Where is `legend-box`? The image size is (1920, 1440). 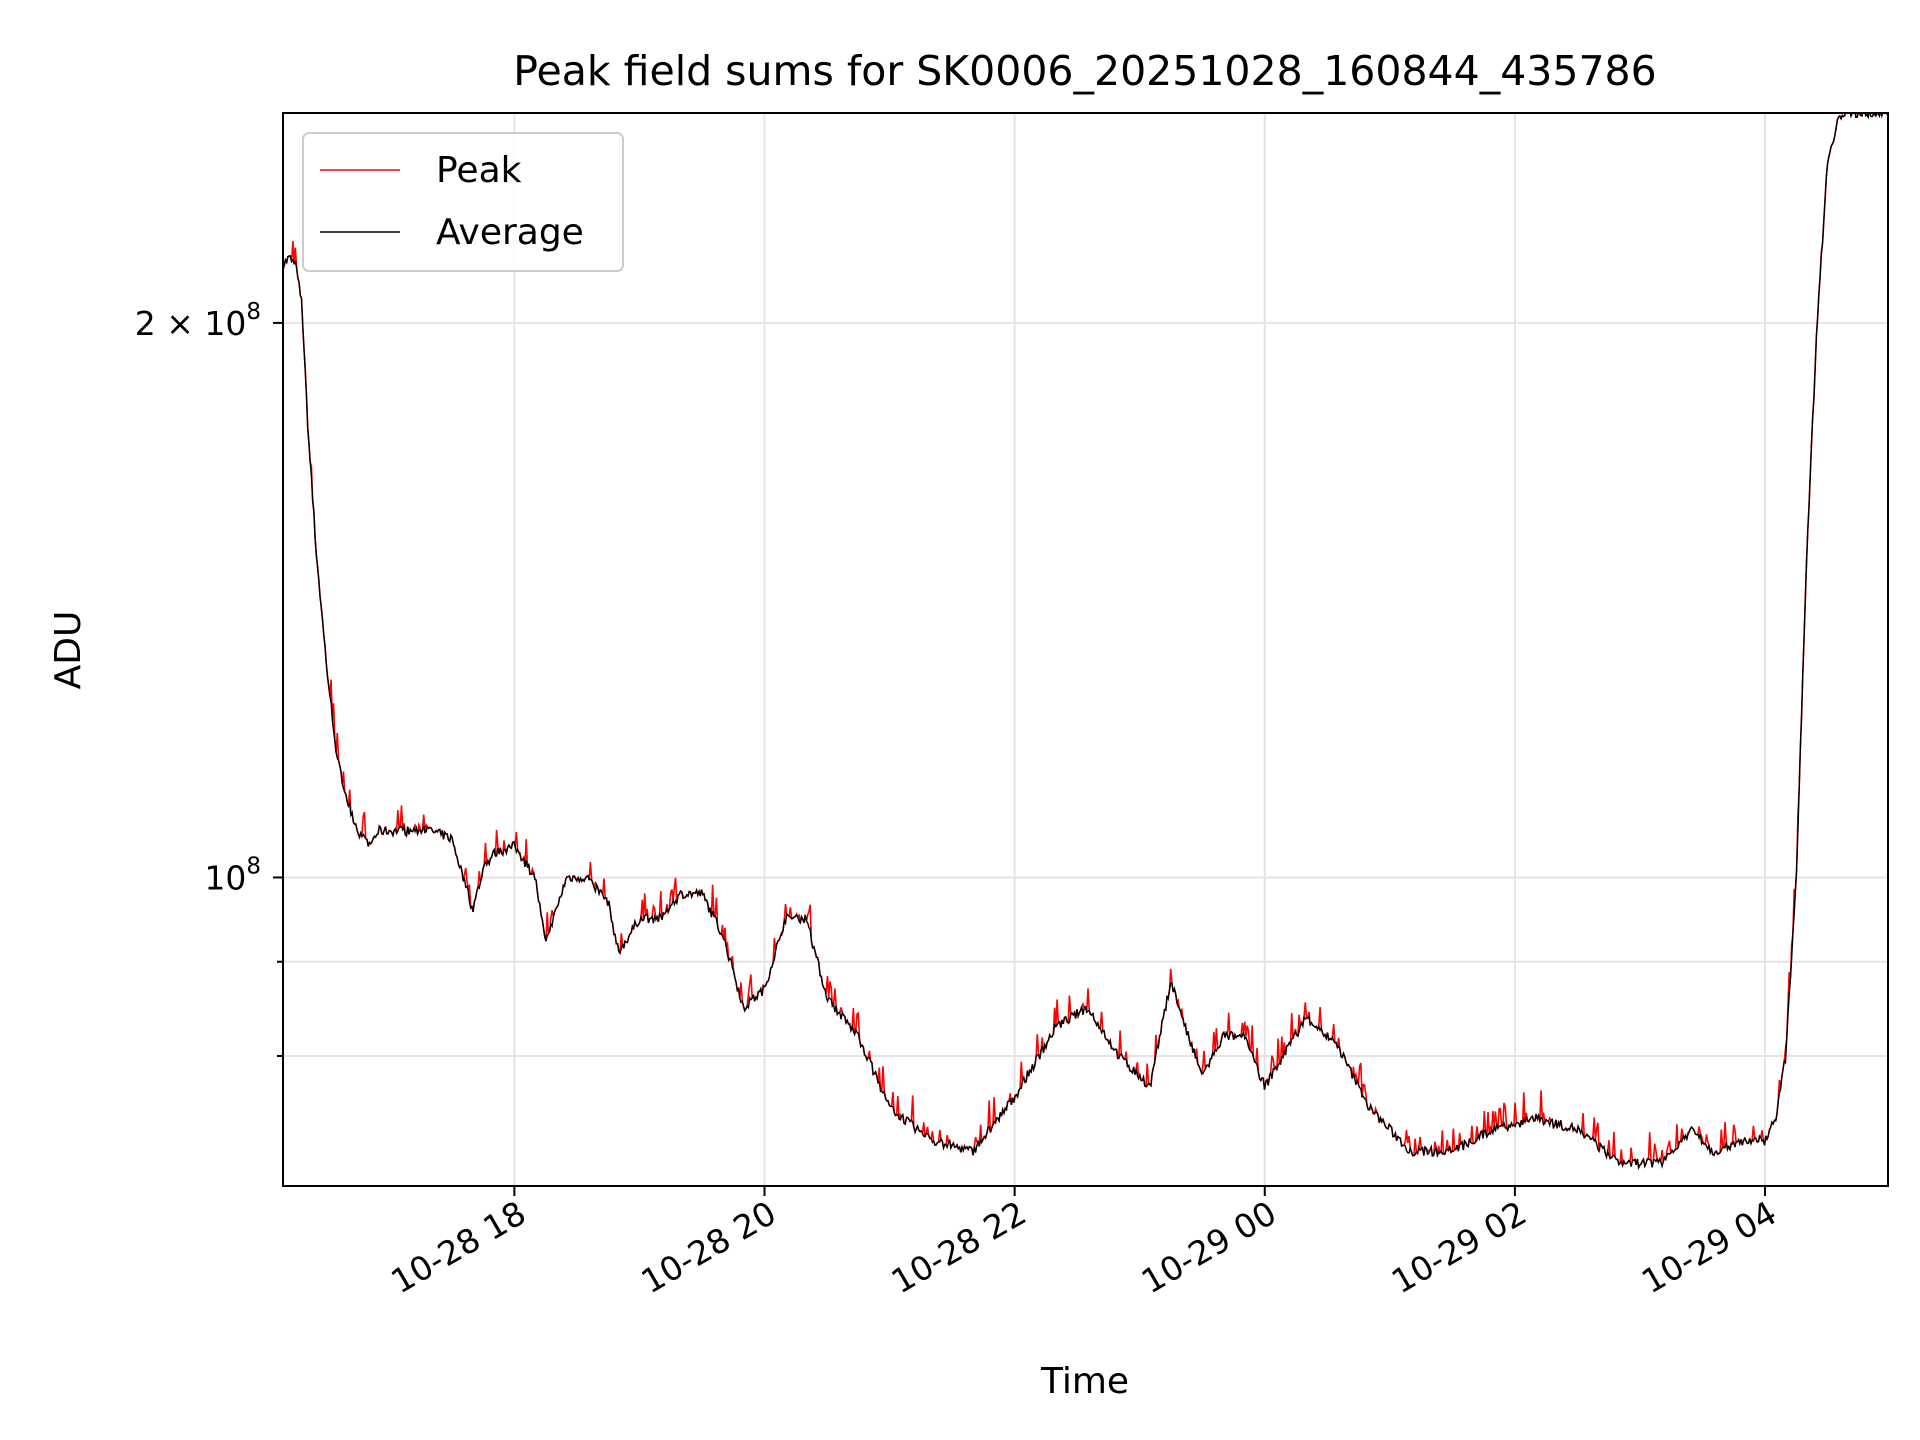
legend-box is located at coordinates (463, 202).